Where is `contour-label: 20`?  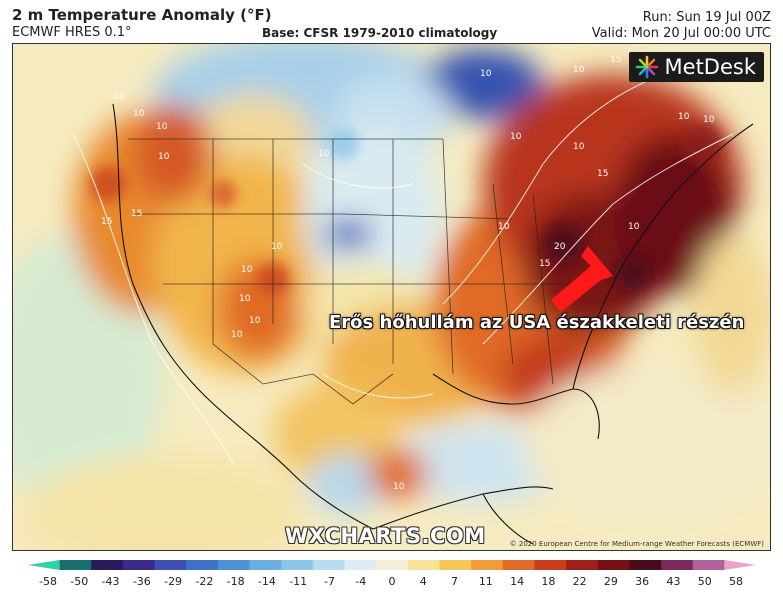
contour-label: 20 is located at coordinates (560, 247).